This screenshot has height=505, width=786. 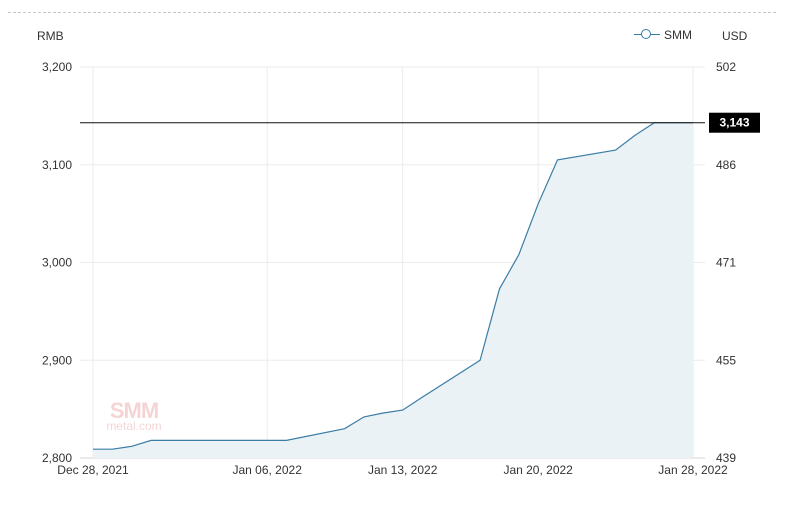 I want to click on current-value-label: 3,143, so click(x=734, y=123).